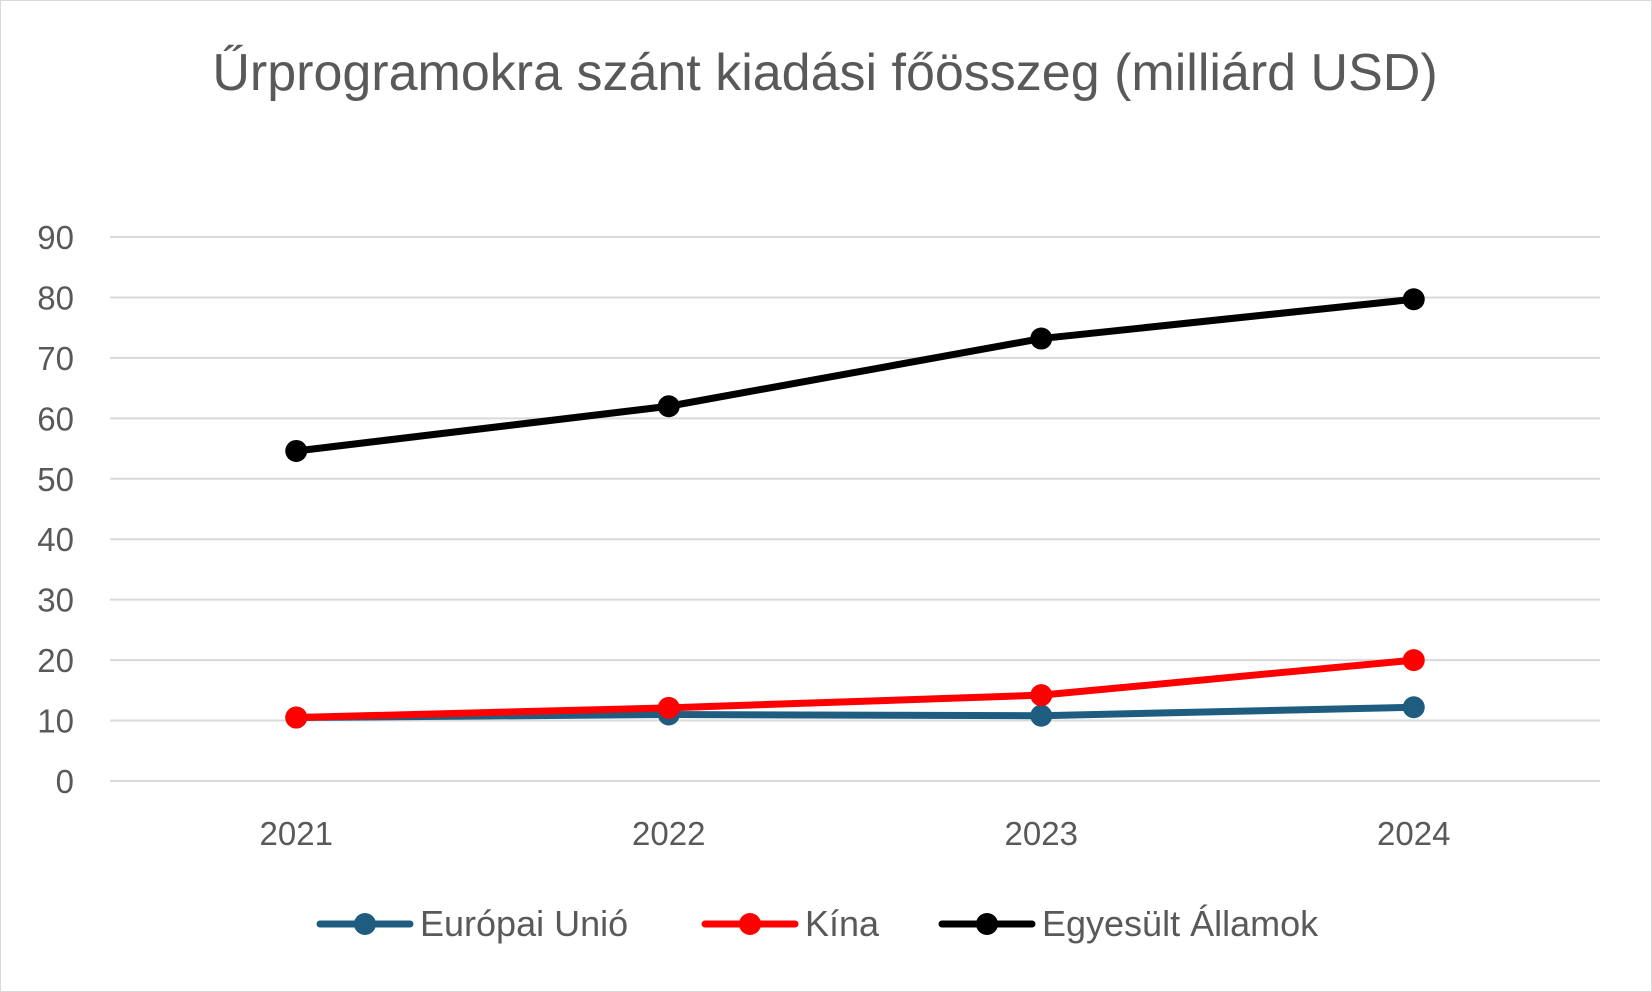  What do you see at coordinates (1041, 833) in the screenshot?
I see `x-tick-label: 2023` at bounding box center [1041, 833].